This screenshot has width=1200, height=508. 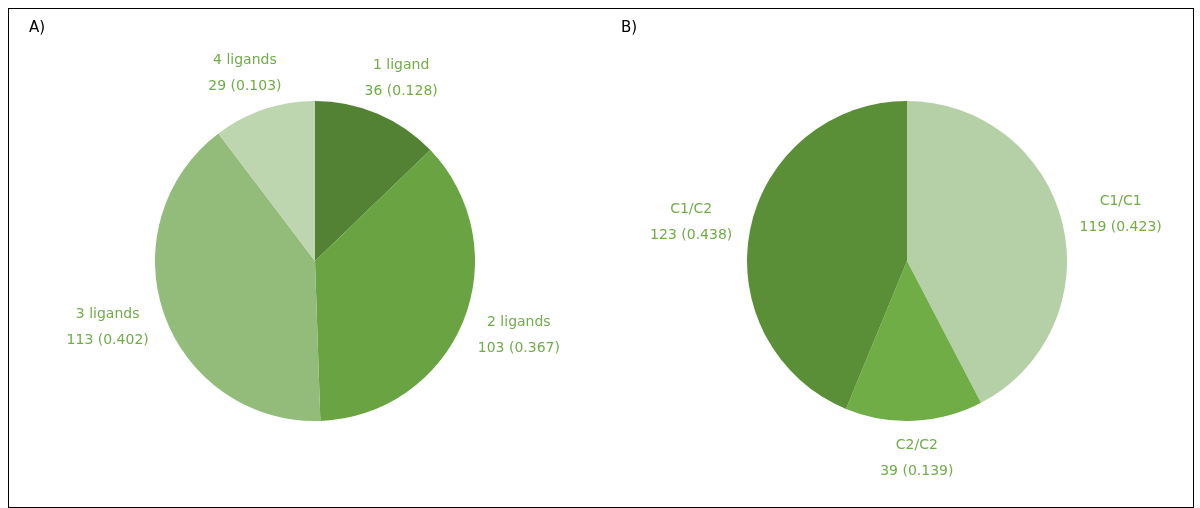 What do you see at coordinates (518, 347) in the screenshot?
I see `data-label: 103 (0.367)` at bounding box center [518, 347].